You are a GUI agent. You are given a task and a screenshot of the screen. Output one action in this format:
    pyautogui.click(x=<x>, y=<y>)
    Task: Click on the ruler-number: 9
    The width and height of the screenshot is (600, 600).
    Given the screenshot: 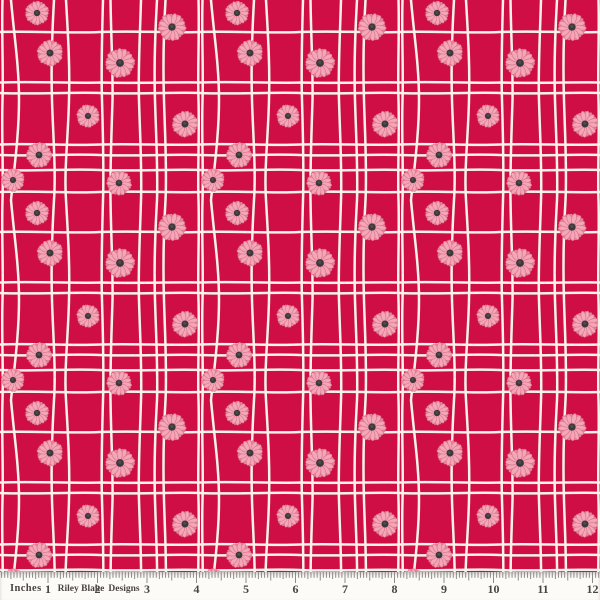 What is the action you would take?
    pyautogui.click(x=444, y=589)
    